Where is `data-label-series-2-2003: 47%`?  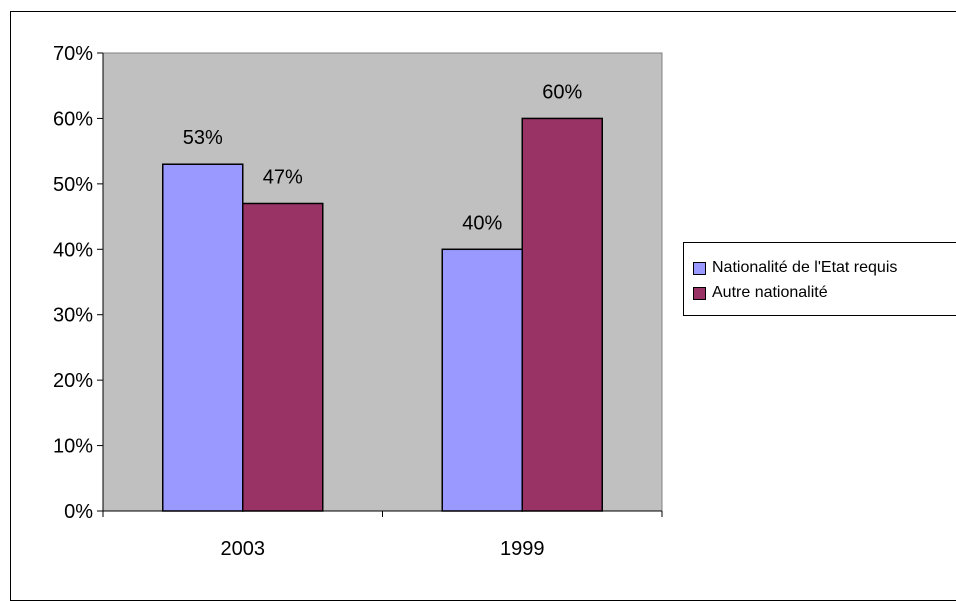
data-label-series-2-2003: 47% is located at coordinates (283, 177).